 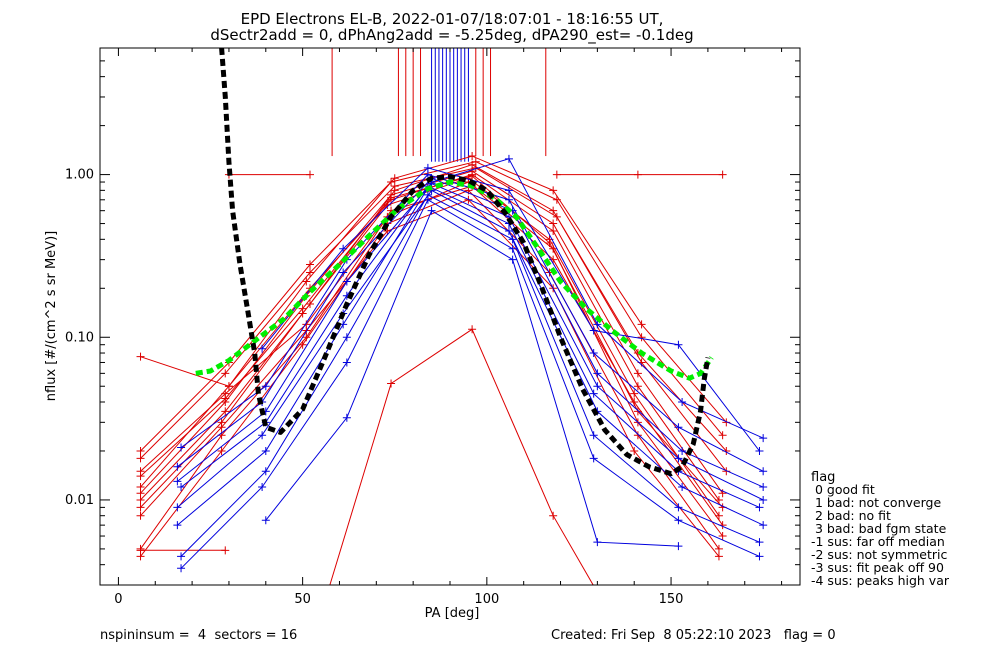 I want to click on x-tick-label: 0, so click(x=118, y=599).